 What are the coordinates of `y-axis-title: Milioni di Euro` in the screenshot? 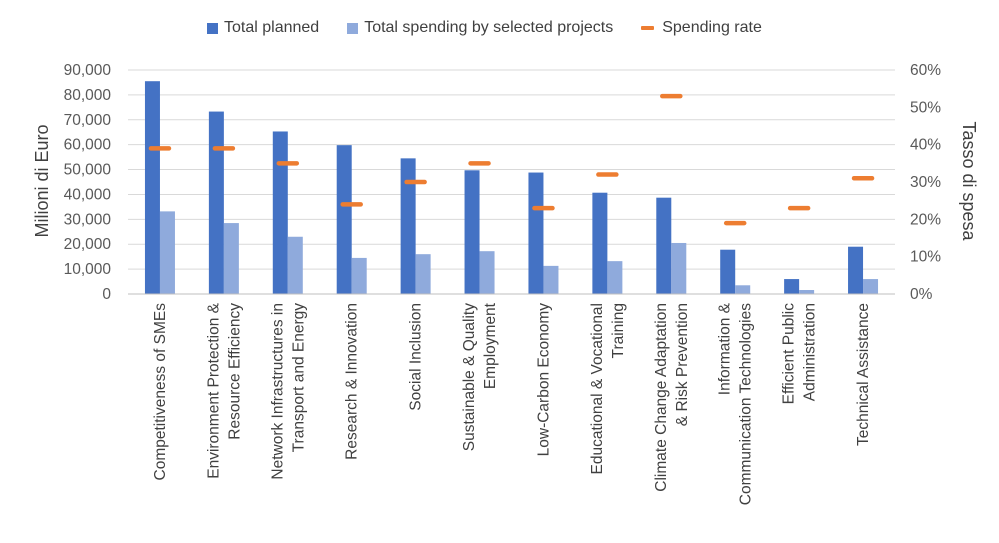 It's located at (42, 180).